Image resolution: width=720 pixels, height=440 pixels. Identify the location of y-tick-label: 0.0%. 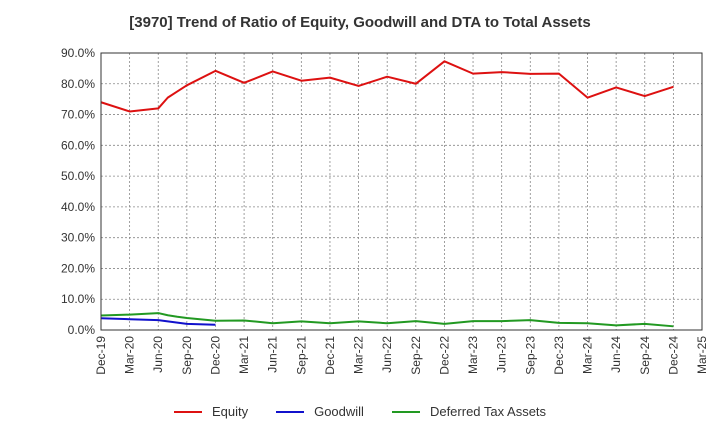
(82, 330).